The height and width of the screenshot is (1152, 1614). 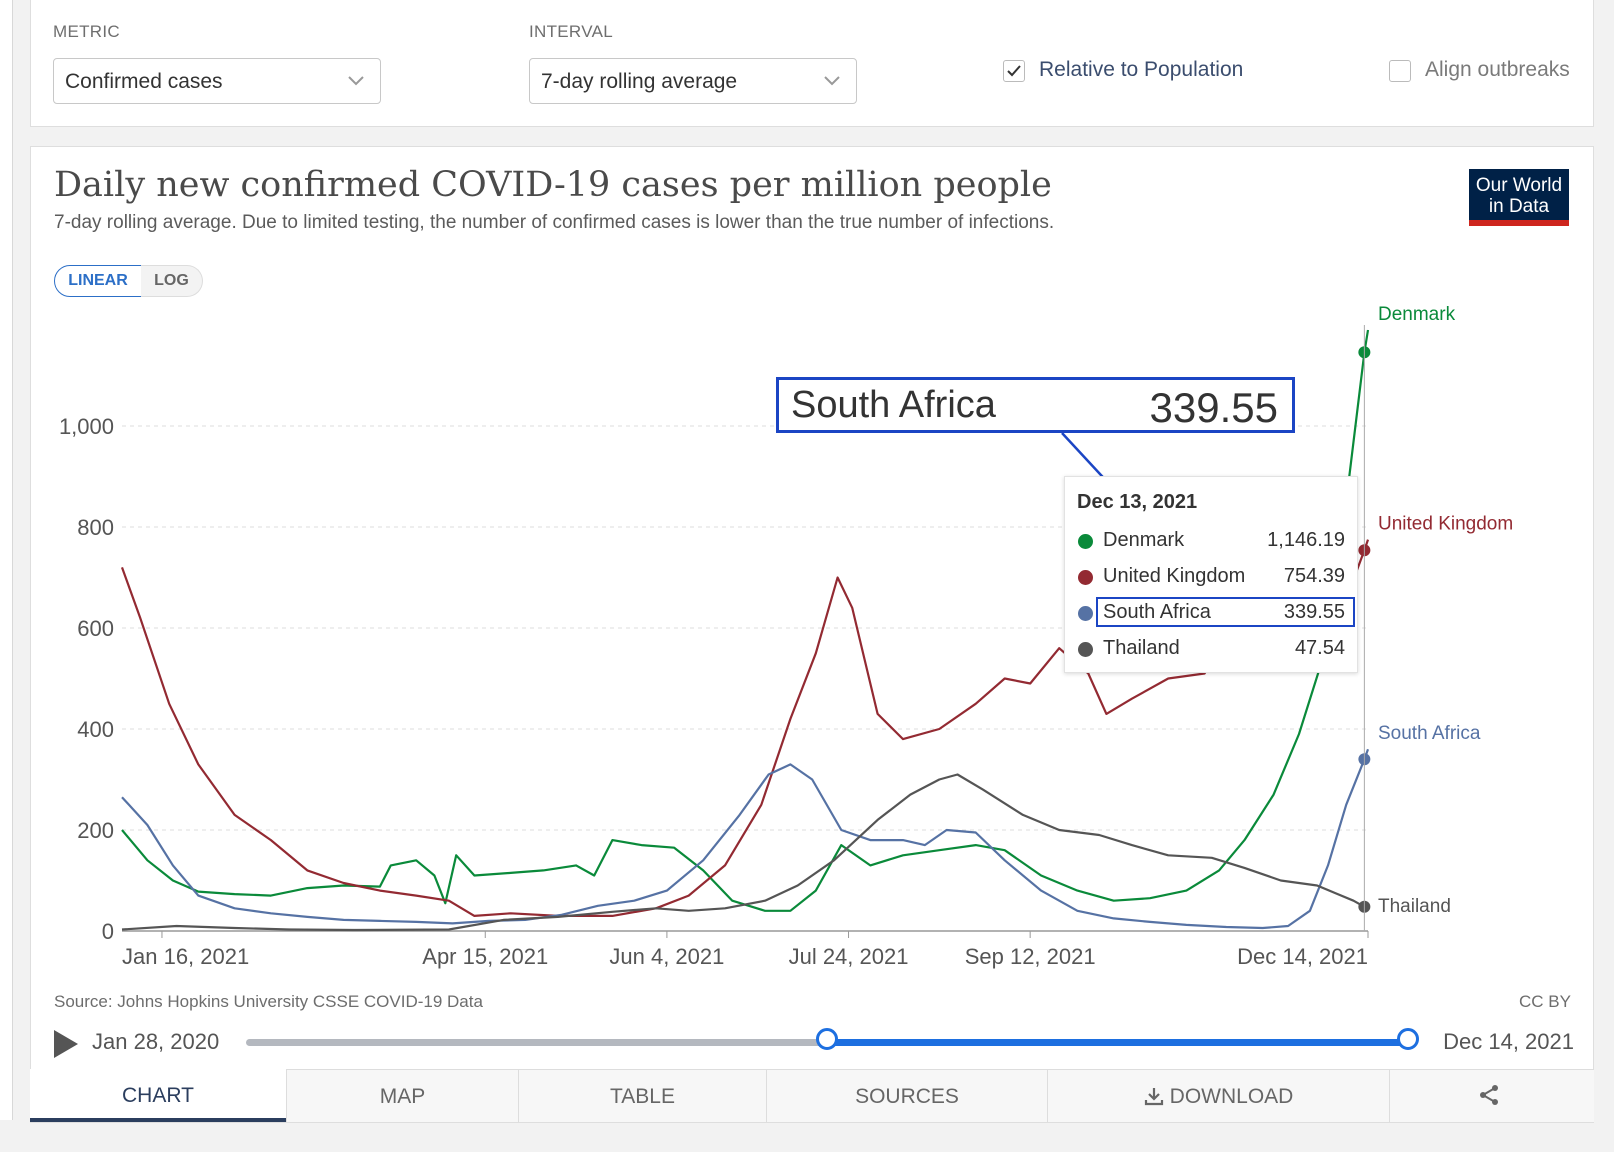 I want to click on x-tick-label: Sep 12, 2021, so click(x=1030, y=956).